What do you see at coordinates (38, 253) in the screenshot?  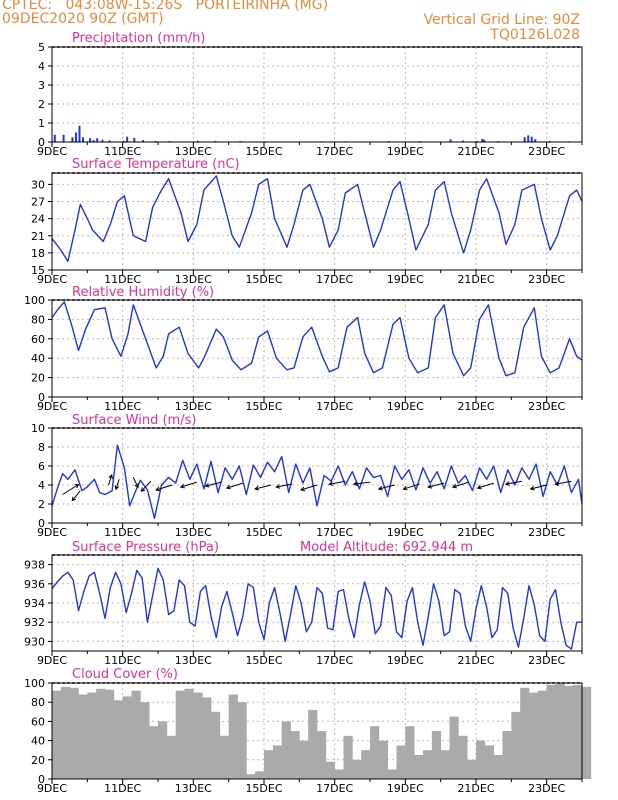 I see `y-tick-label: 18` at bounding box center [38, 253].